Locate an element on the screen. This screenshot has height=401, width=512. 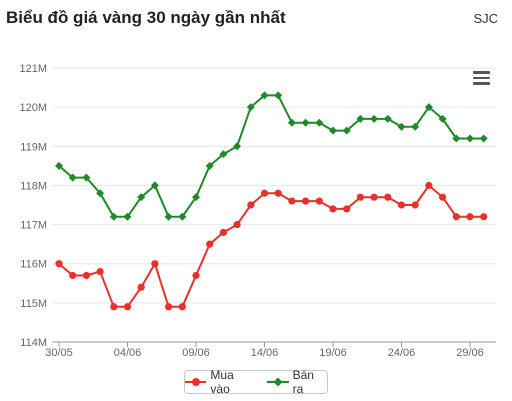
x-tick-label: 14/06 is located at coordinates (265, 353).